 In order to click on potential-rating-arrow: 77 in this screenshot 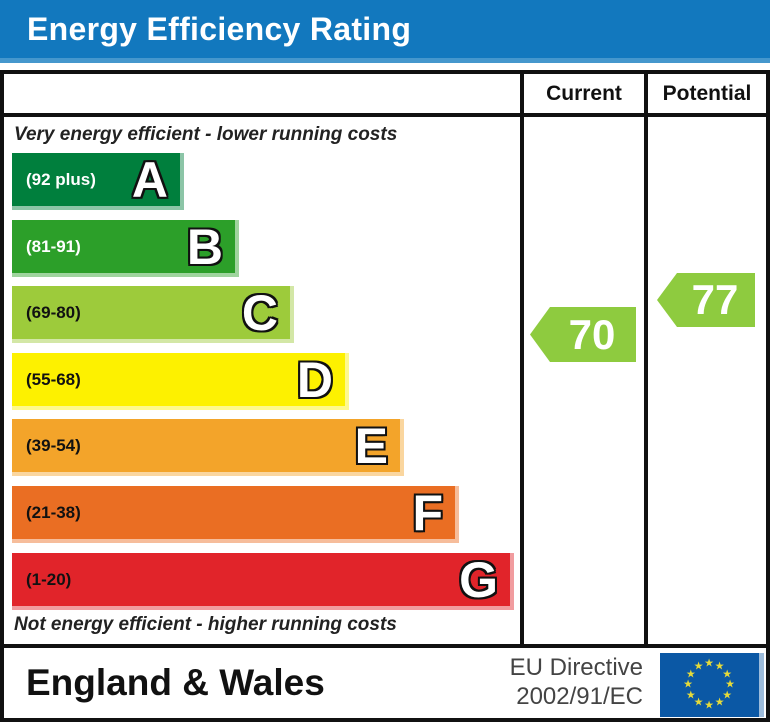, I will do `click(706, 300)`.